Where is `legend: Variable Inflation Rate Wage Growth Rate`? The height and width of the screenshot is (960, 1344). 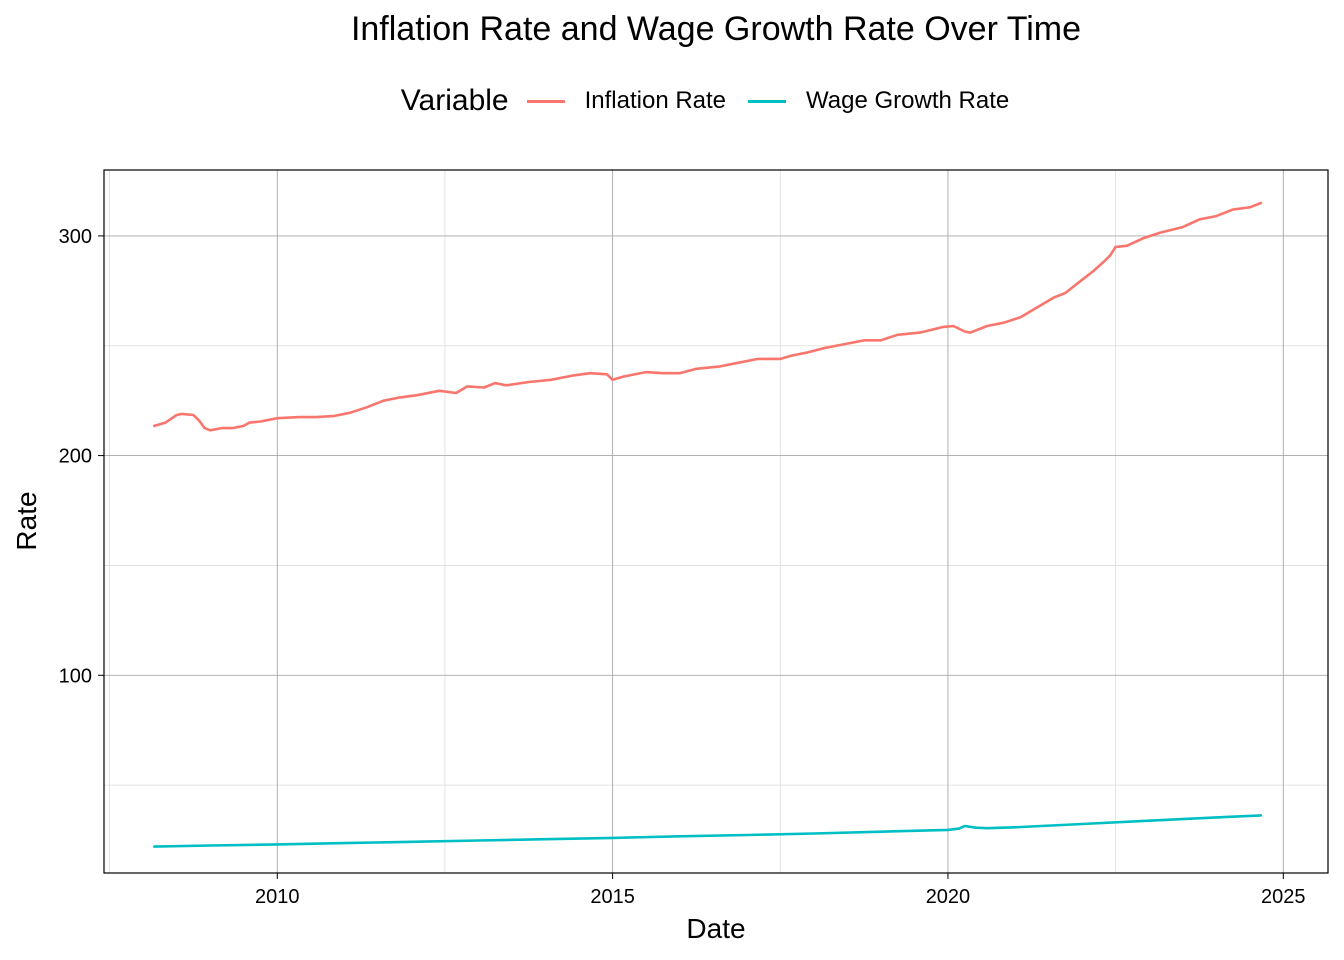 legend: Variable Inflation Rate Wage Growth Rate is located at coordinates (672, 101).